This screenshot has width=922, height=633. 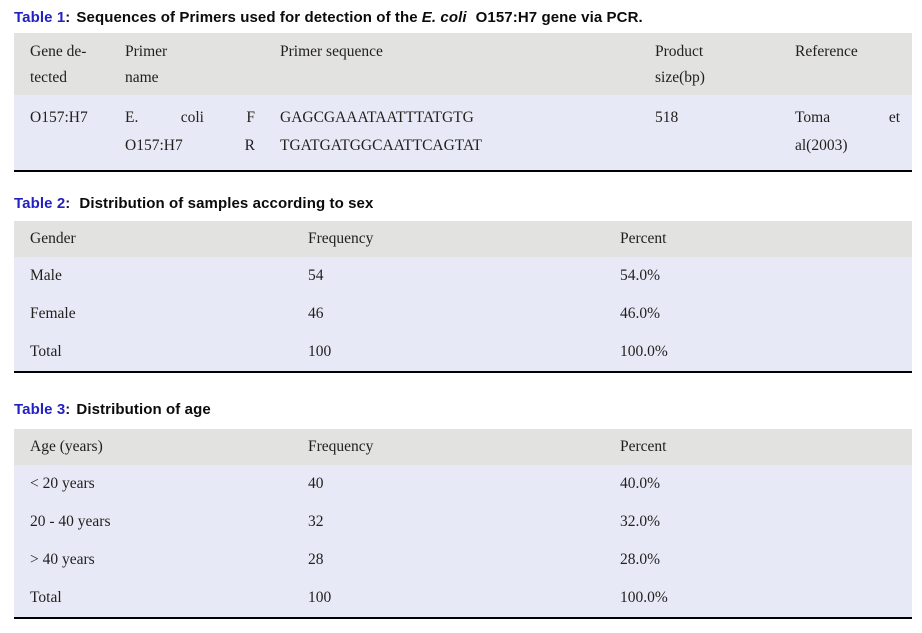 What do you see at coordinates (377, 117) in the screenshot?
I see `forward-primer-sequence: GAGCGAAATAATTTATGTG` at bounding box center [377, 117].